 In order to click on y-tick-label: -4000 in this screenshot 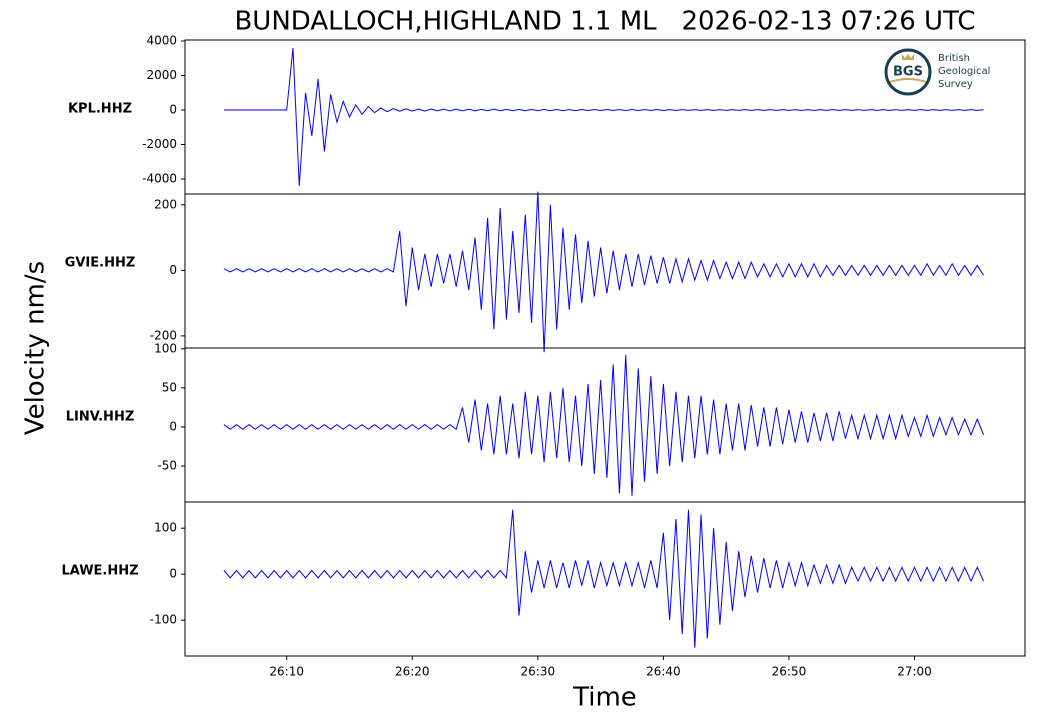, I will do `click(159, 178)`.